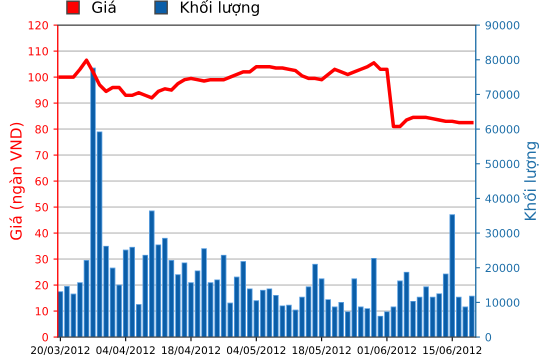  I want to click on y-tick-label: 10, so click(42, 311).